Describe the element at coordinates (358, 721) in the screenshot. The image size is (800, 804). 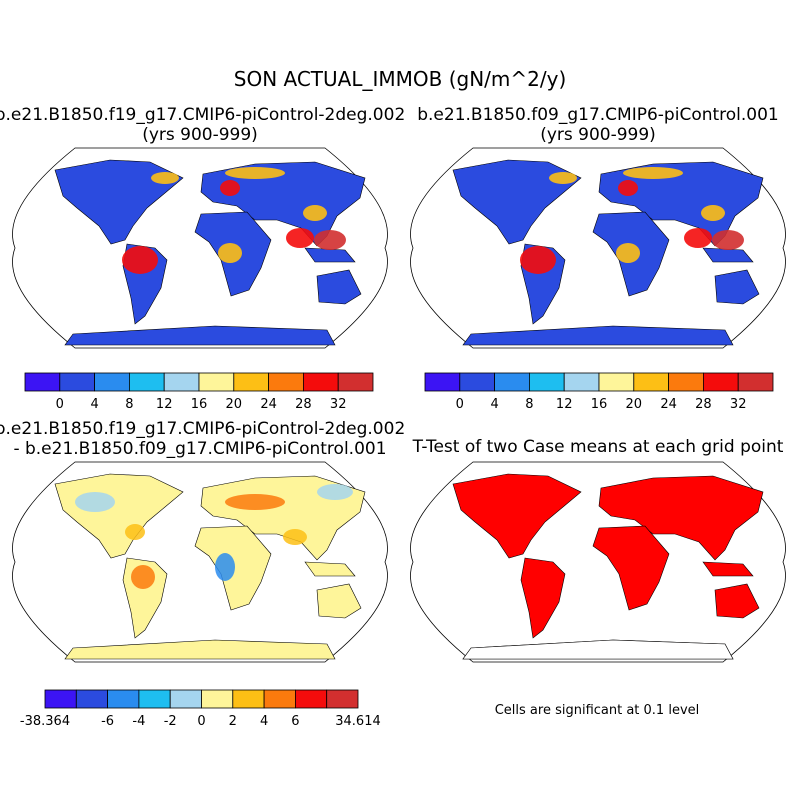
I see `colorbar-label: 34.614` at that location.